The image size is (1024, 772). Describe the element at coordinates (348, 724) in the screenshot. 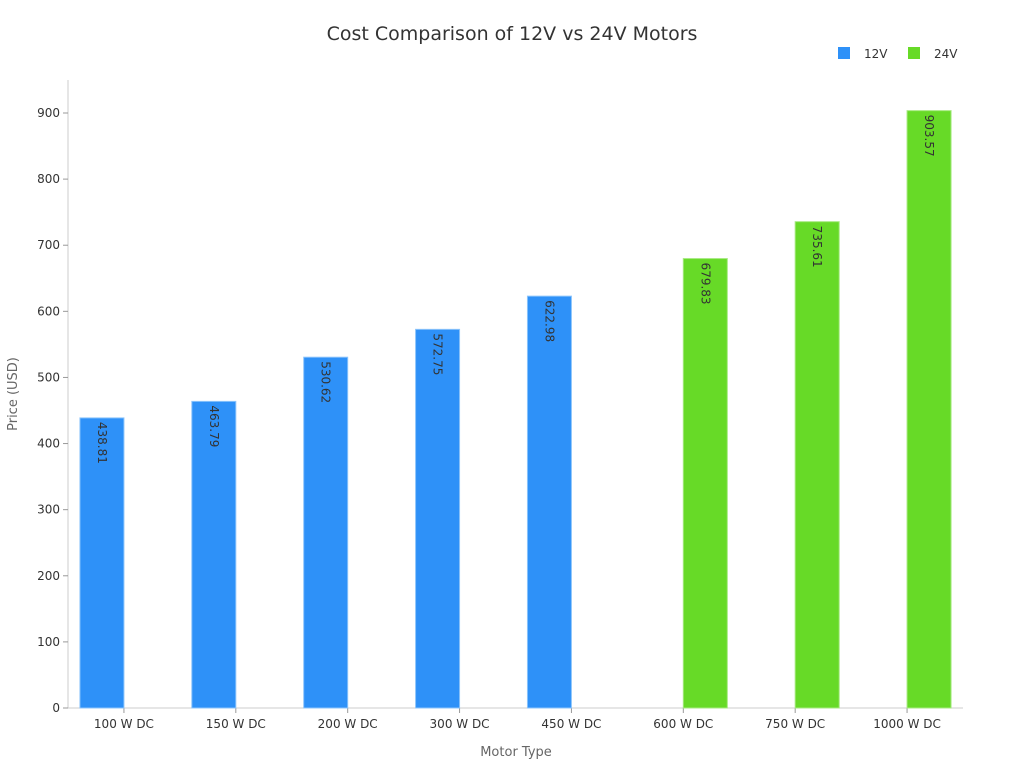

I see `x-tick-label: 200 W DC` at that location.